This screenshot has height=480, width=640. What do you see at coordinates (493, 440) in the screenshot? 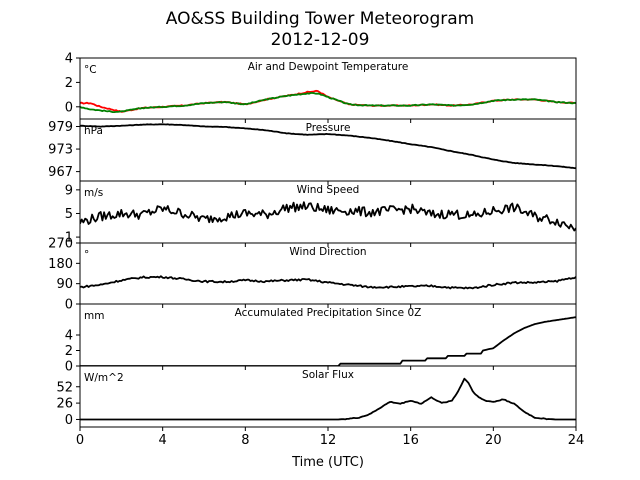
I see `x-tick-label: 20` at bounding box center [493, 440].